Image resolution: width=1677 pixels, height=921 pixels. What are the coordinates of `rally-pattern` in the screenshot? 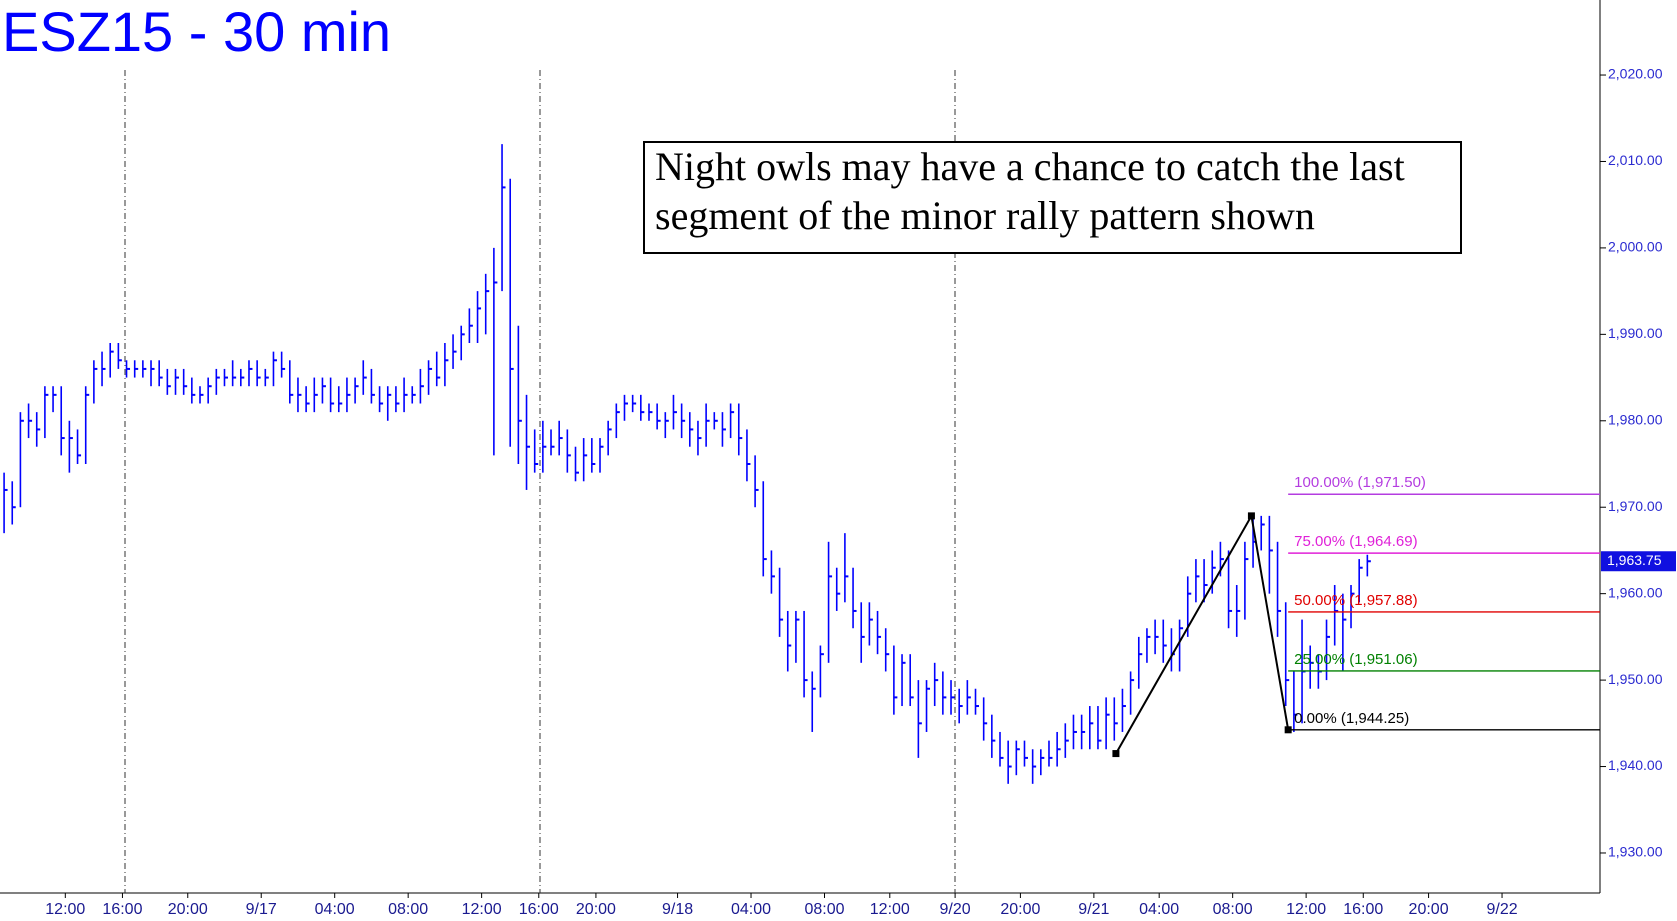 It's located at (1202, 633).